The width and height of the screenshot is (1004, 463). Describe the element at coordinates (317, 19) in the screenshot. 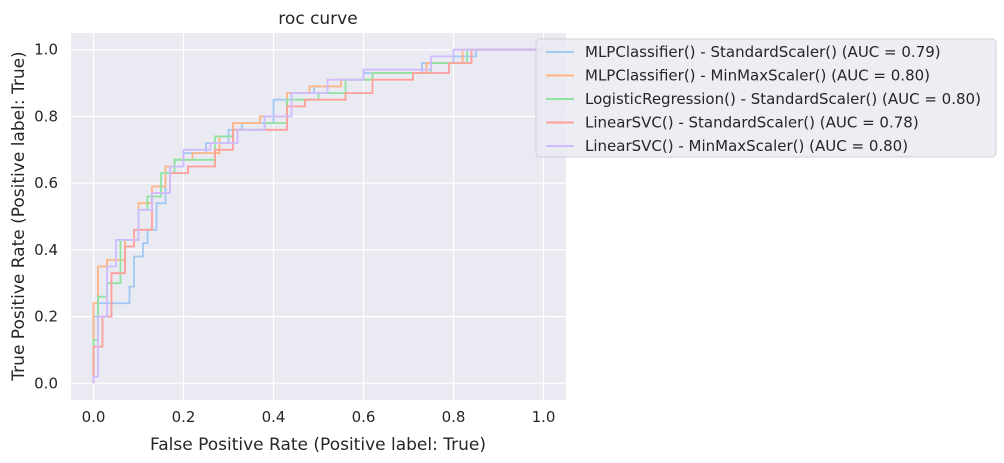

I see `chart-title: roc curve` at that location.